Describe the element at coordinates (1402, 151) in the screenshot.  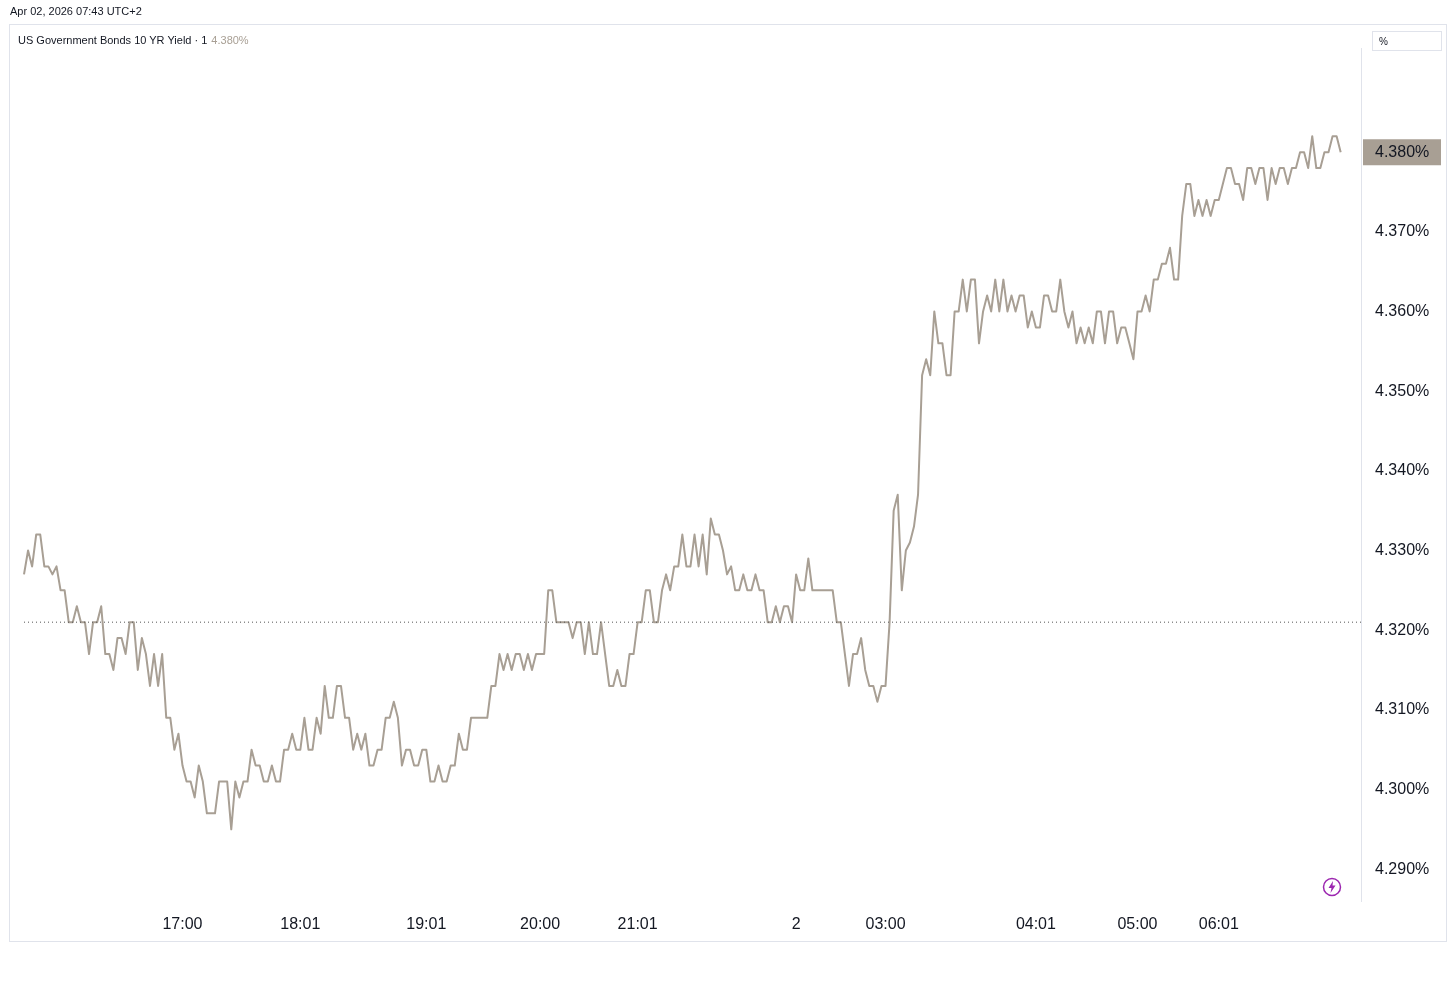
I see `y-tick-label: 4.380%` at that location.